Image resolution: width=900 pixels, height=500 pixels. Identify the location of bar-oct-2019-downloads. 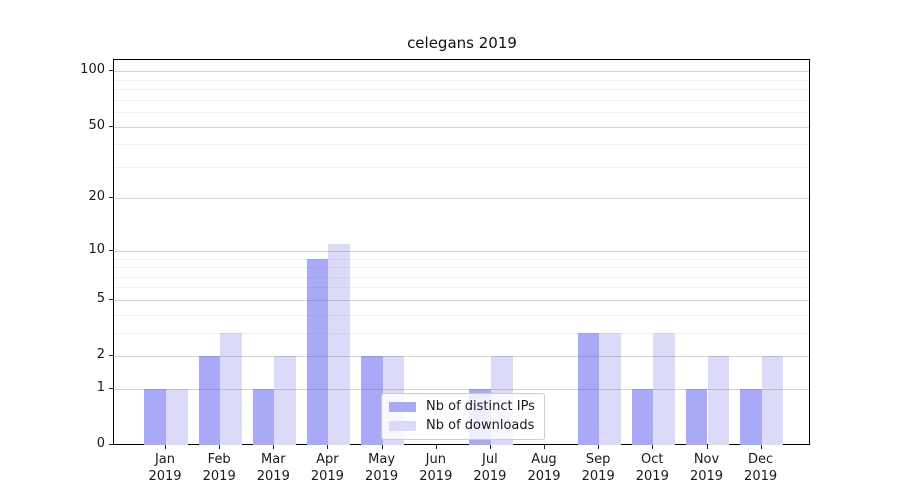
(664, 388).